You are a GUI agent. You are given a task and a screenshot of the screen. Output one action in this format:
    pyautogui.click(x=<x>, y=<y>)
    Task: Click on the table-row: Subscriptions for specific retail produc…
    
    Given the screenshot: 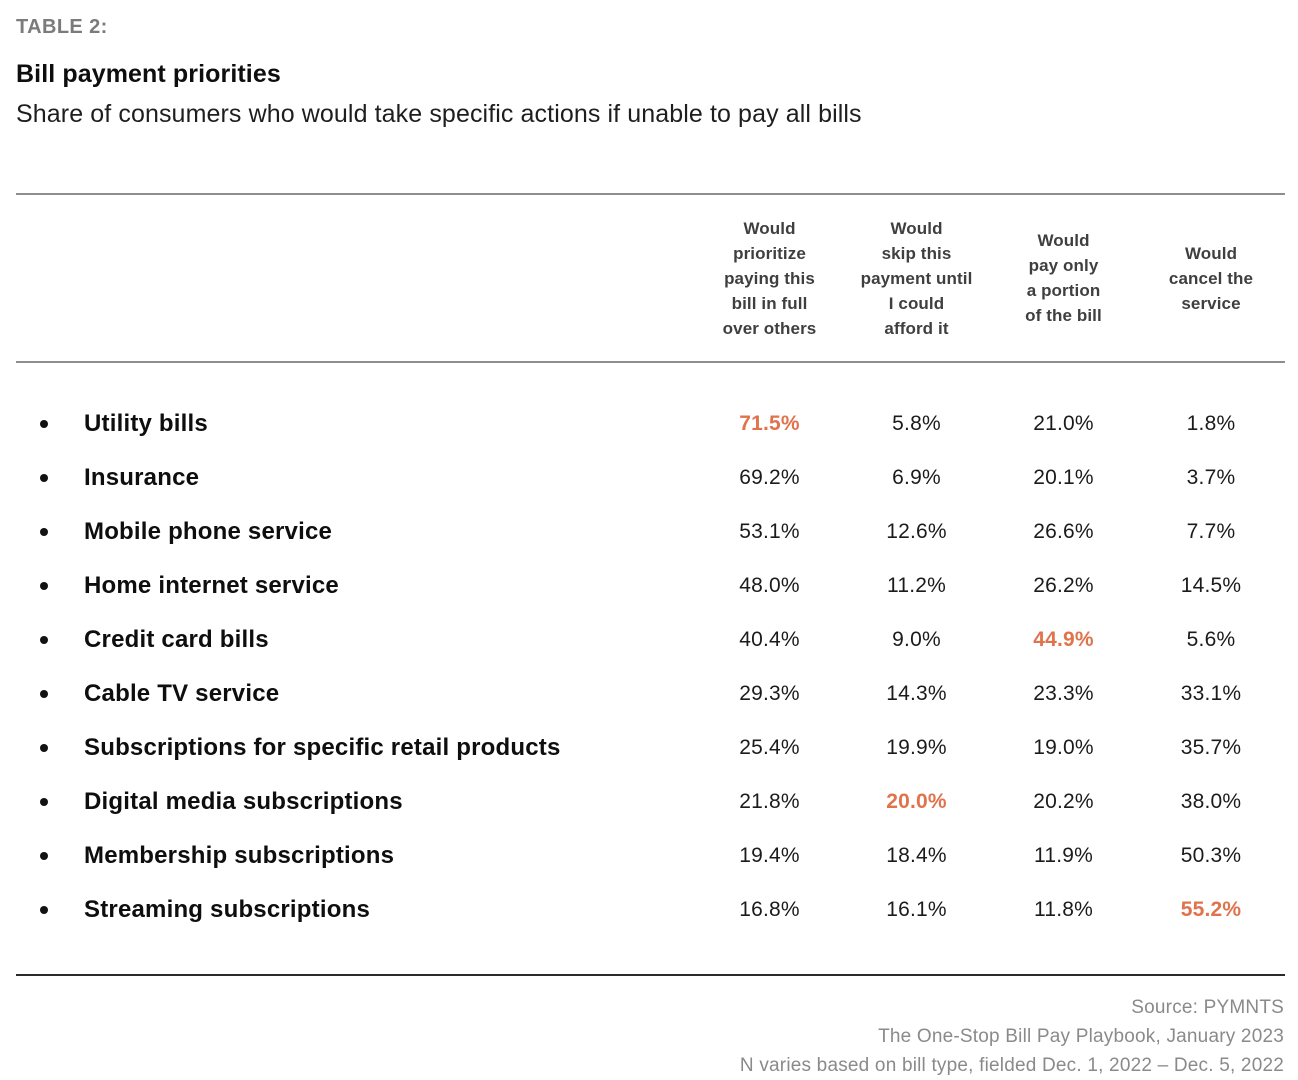 What is the action you would take?
    pyautogui.click(x=650, y=748)
    